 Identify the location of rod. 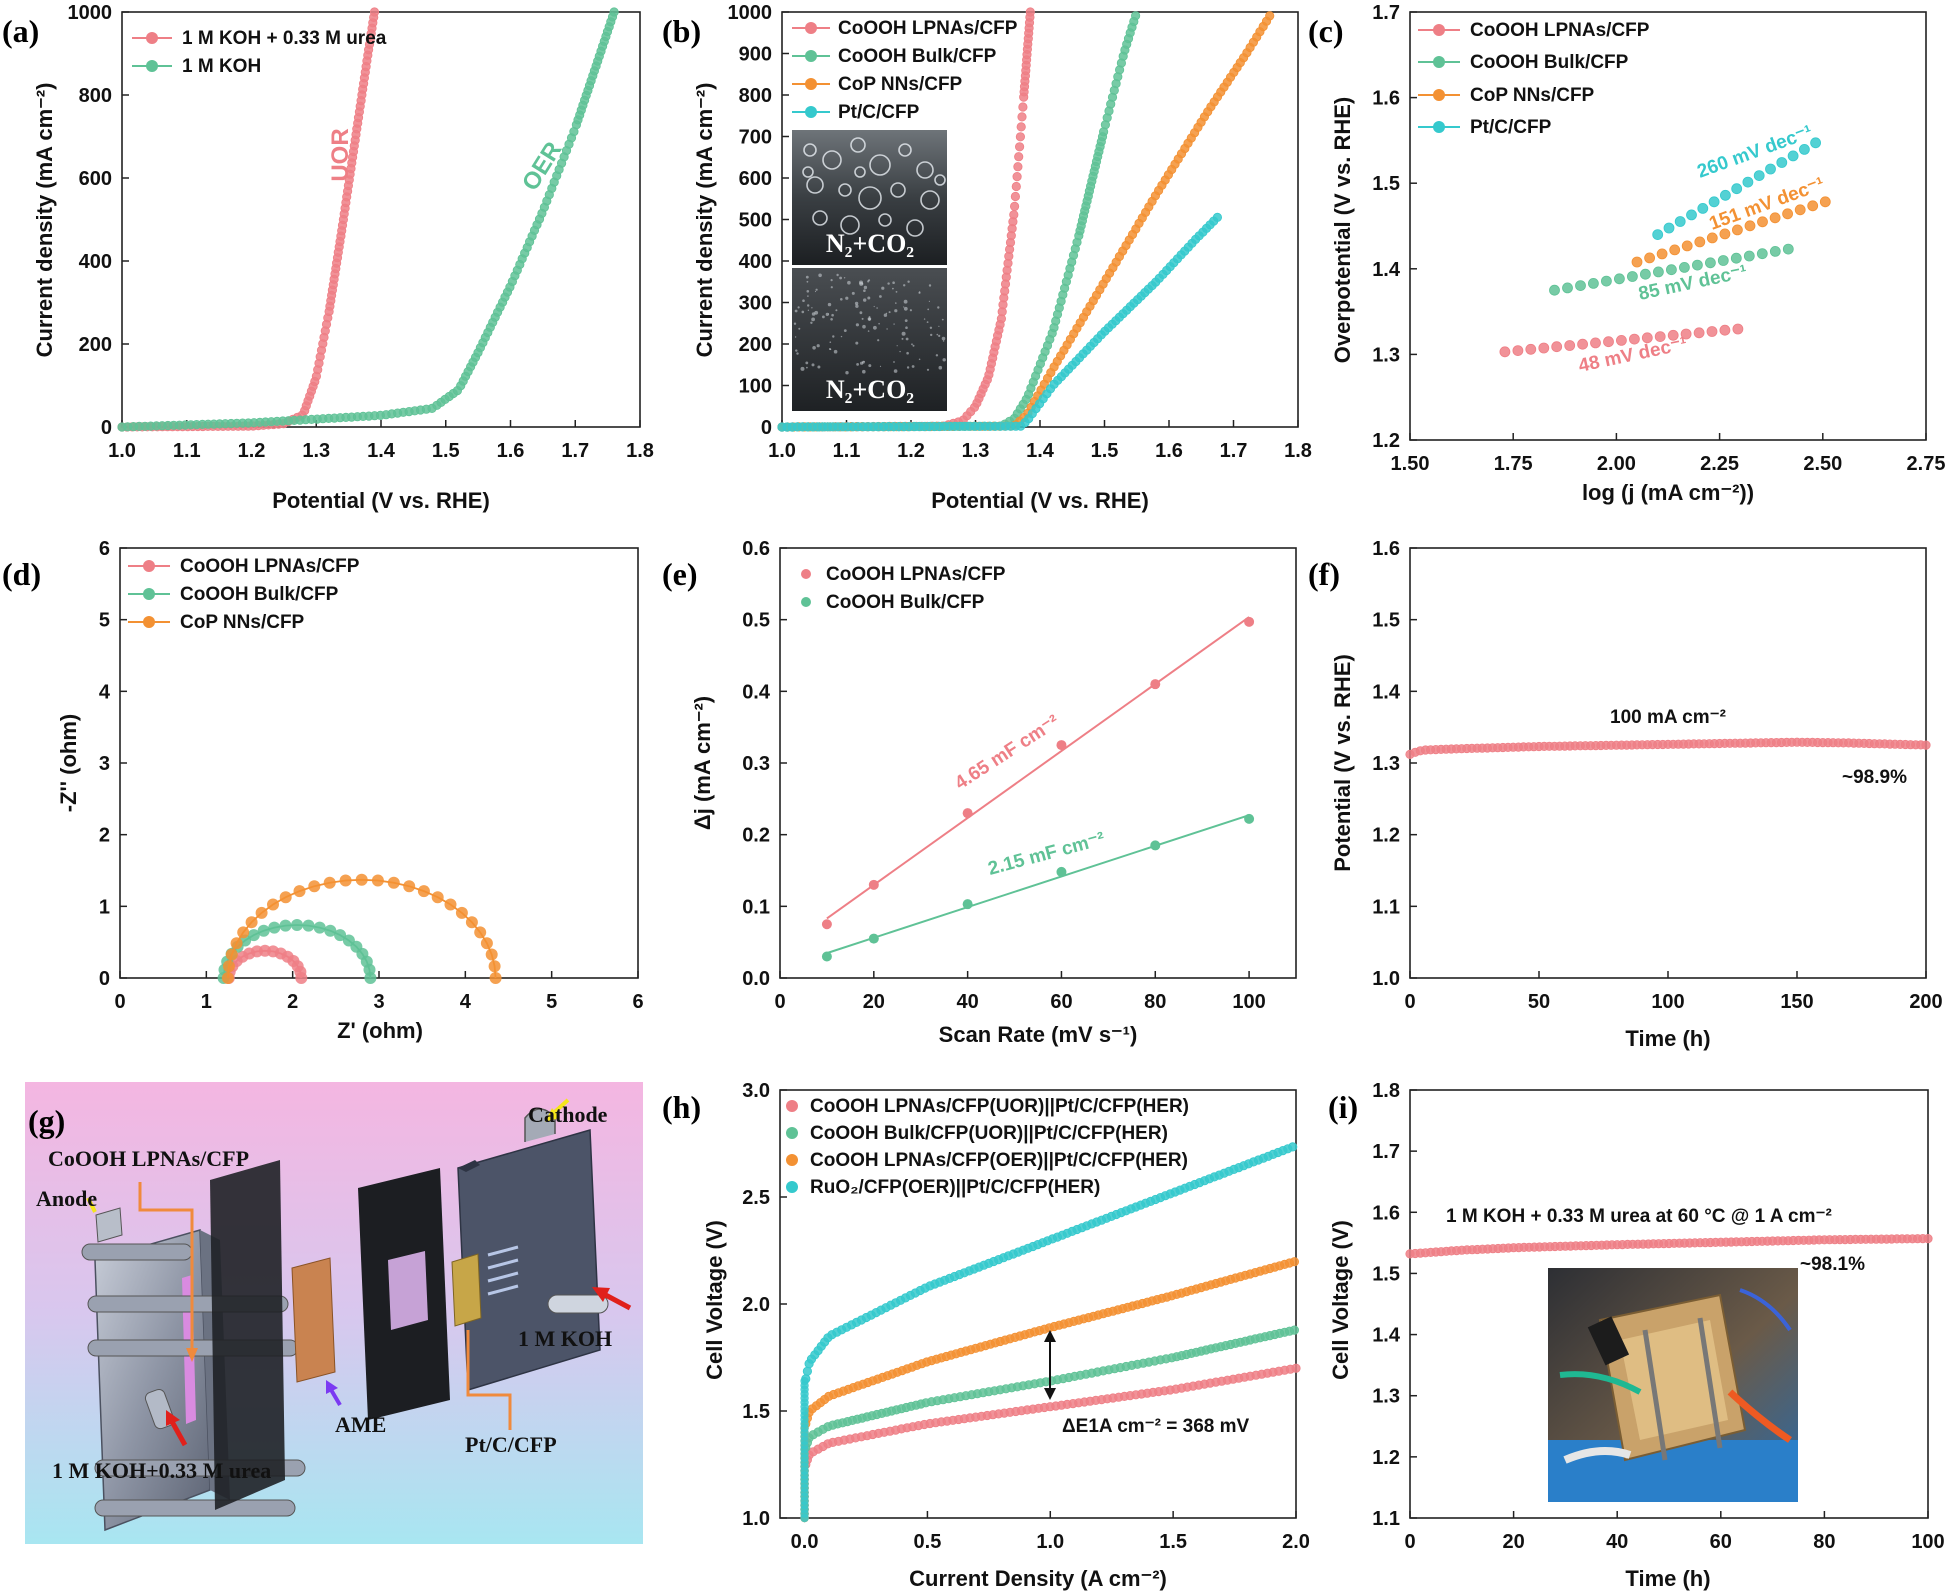
(195, 1508).